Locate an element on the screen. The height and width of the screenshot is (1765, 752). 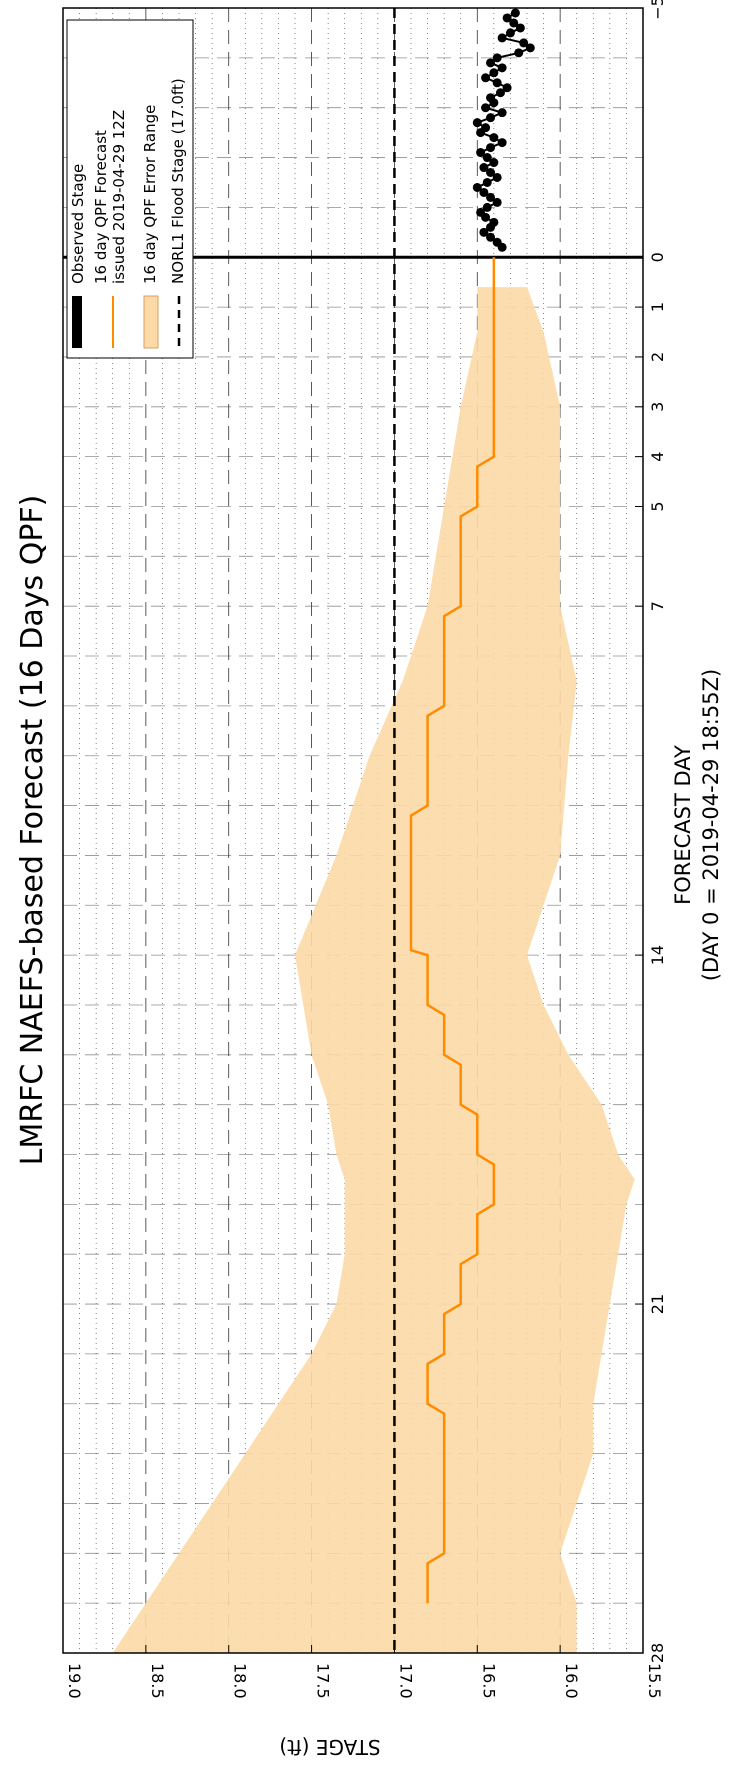
legend-forecast-label: 16 day QPF Forecast is located at coordinates (101, 207).